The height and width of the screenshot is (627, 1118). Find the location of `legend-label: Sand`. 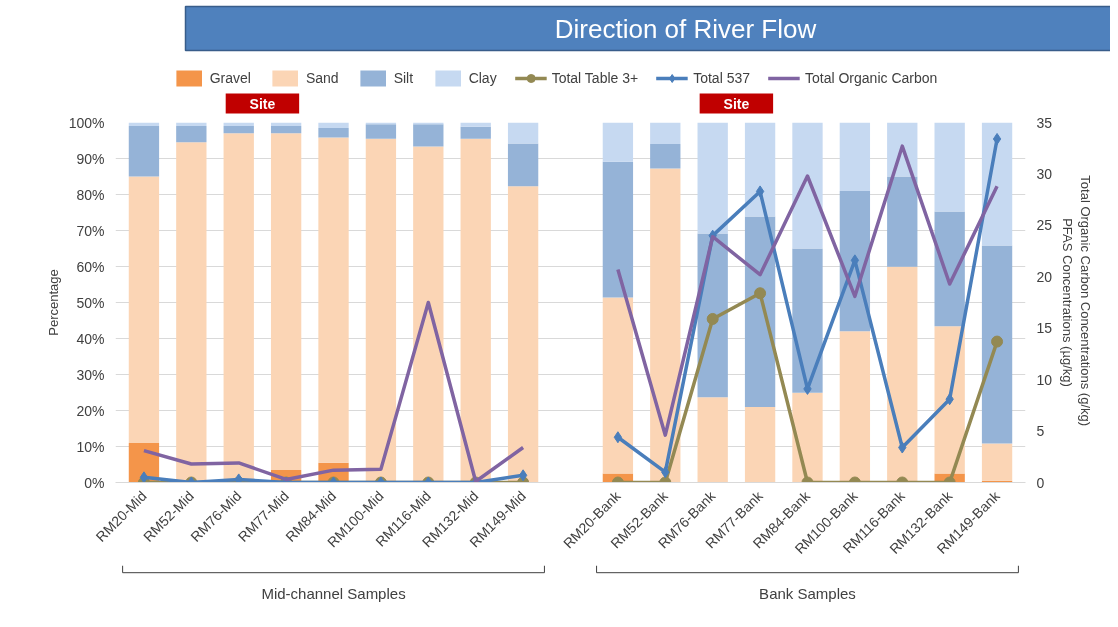

legend-label: Sand is located at coordinates (322, 78).